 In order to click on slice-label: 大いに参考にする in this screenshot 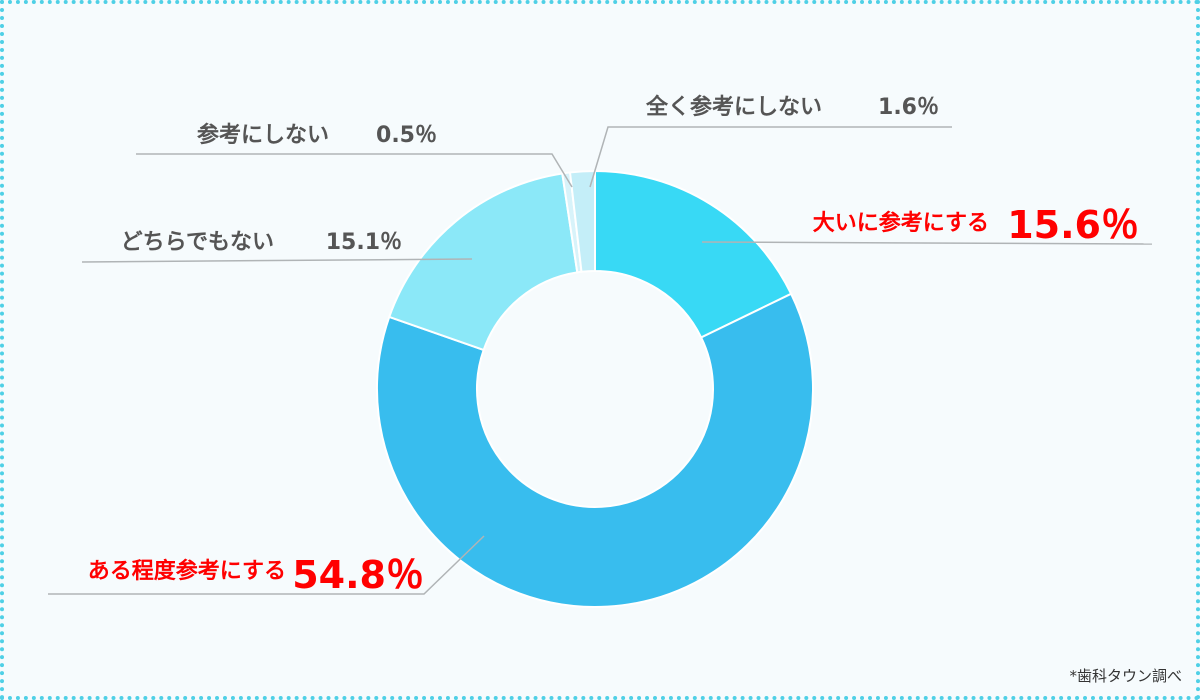, I will do `click(901, 223)`.